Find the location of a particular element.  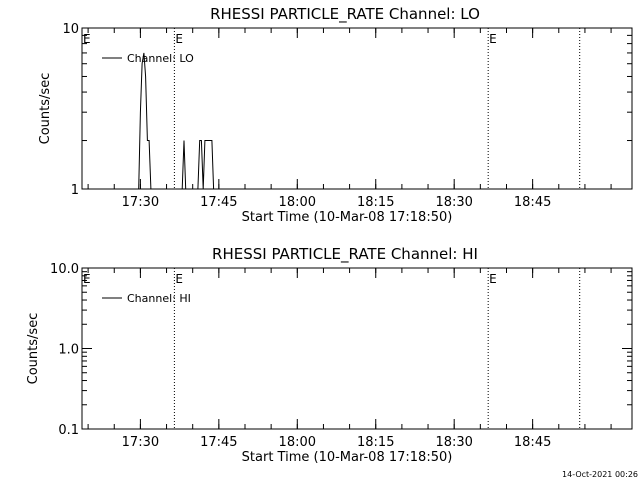

y-tick-label: 0.1 is located at coordinates (68, 430).